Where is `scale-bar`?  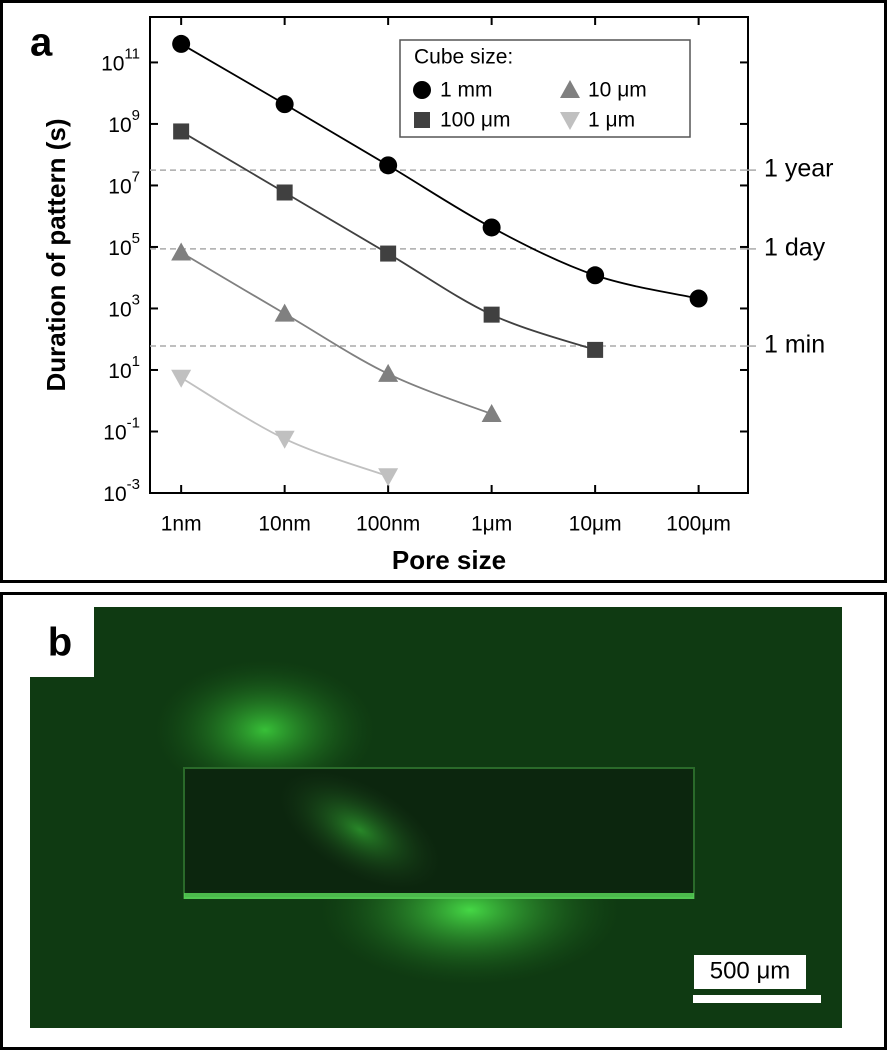
scale-bar is located at coordinates (757, 999).